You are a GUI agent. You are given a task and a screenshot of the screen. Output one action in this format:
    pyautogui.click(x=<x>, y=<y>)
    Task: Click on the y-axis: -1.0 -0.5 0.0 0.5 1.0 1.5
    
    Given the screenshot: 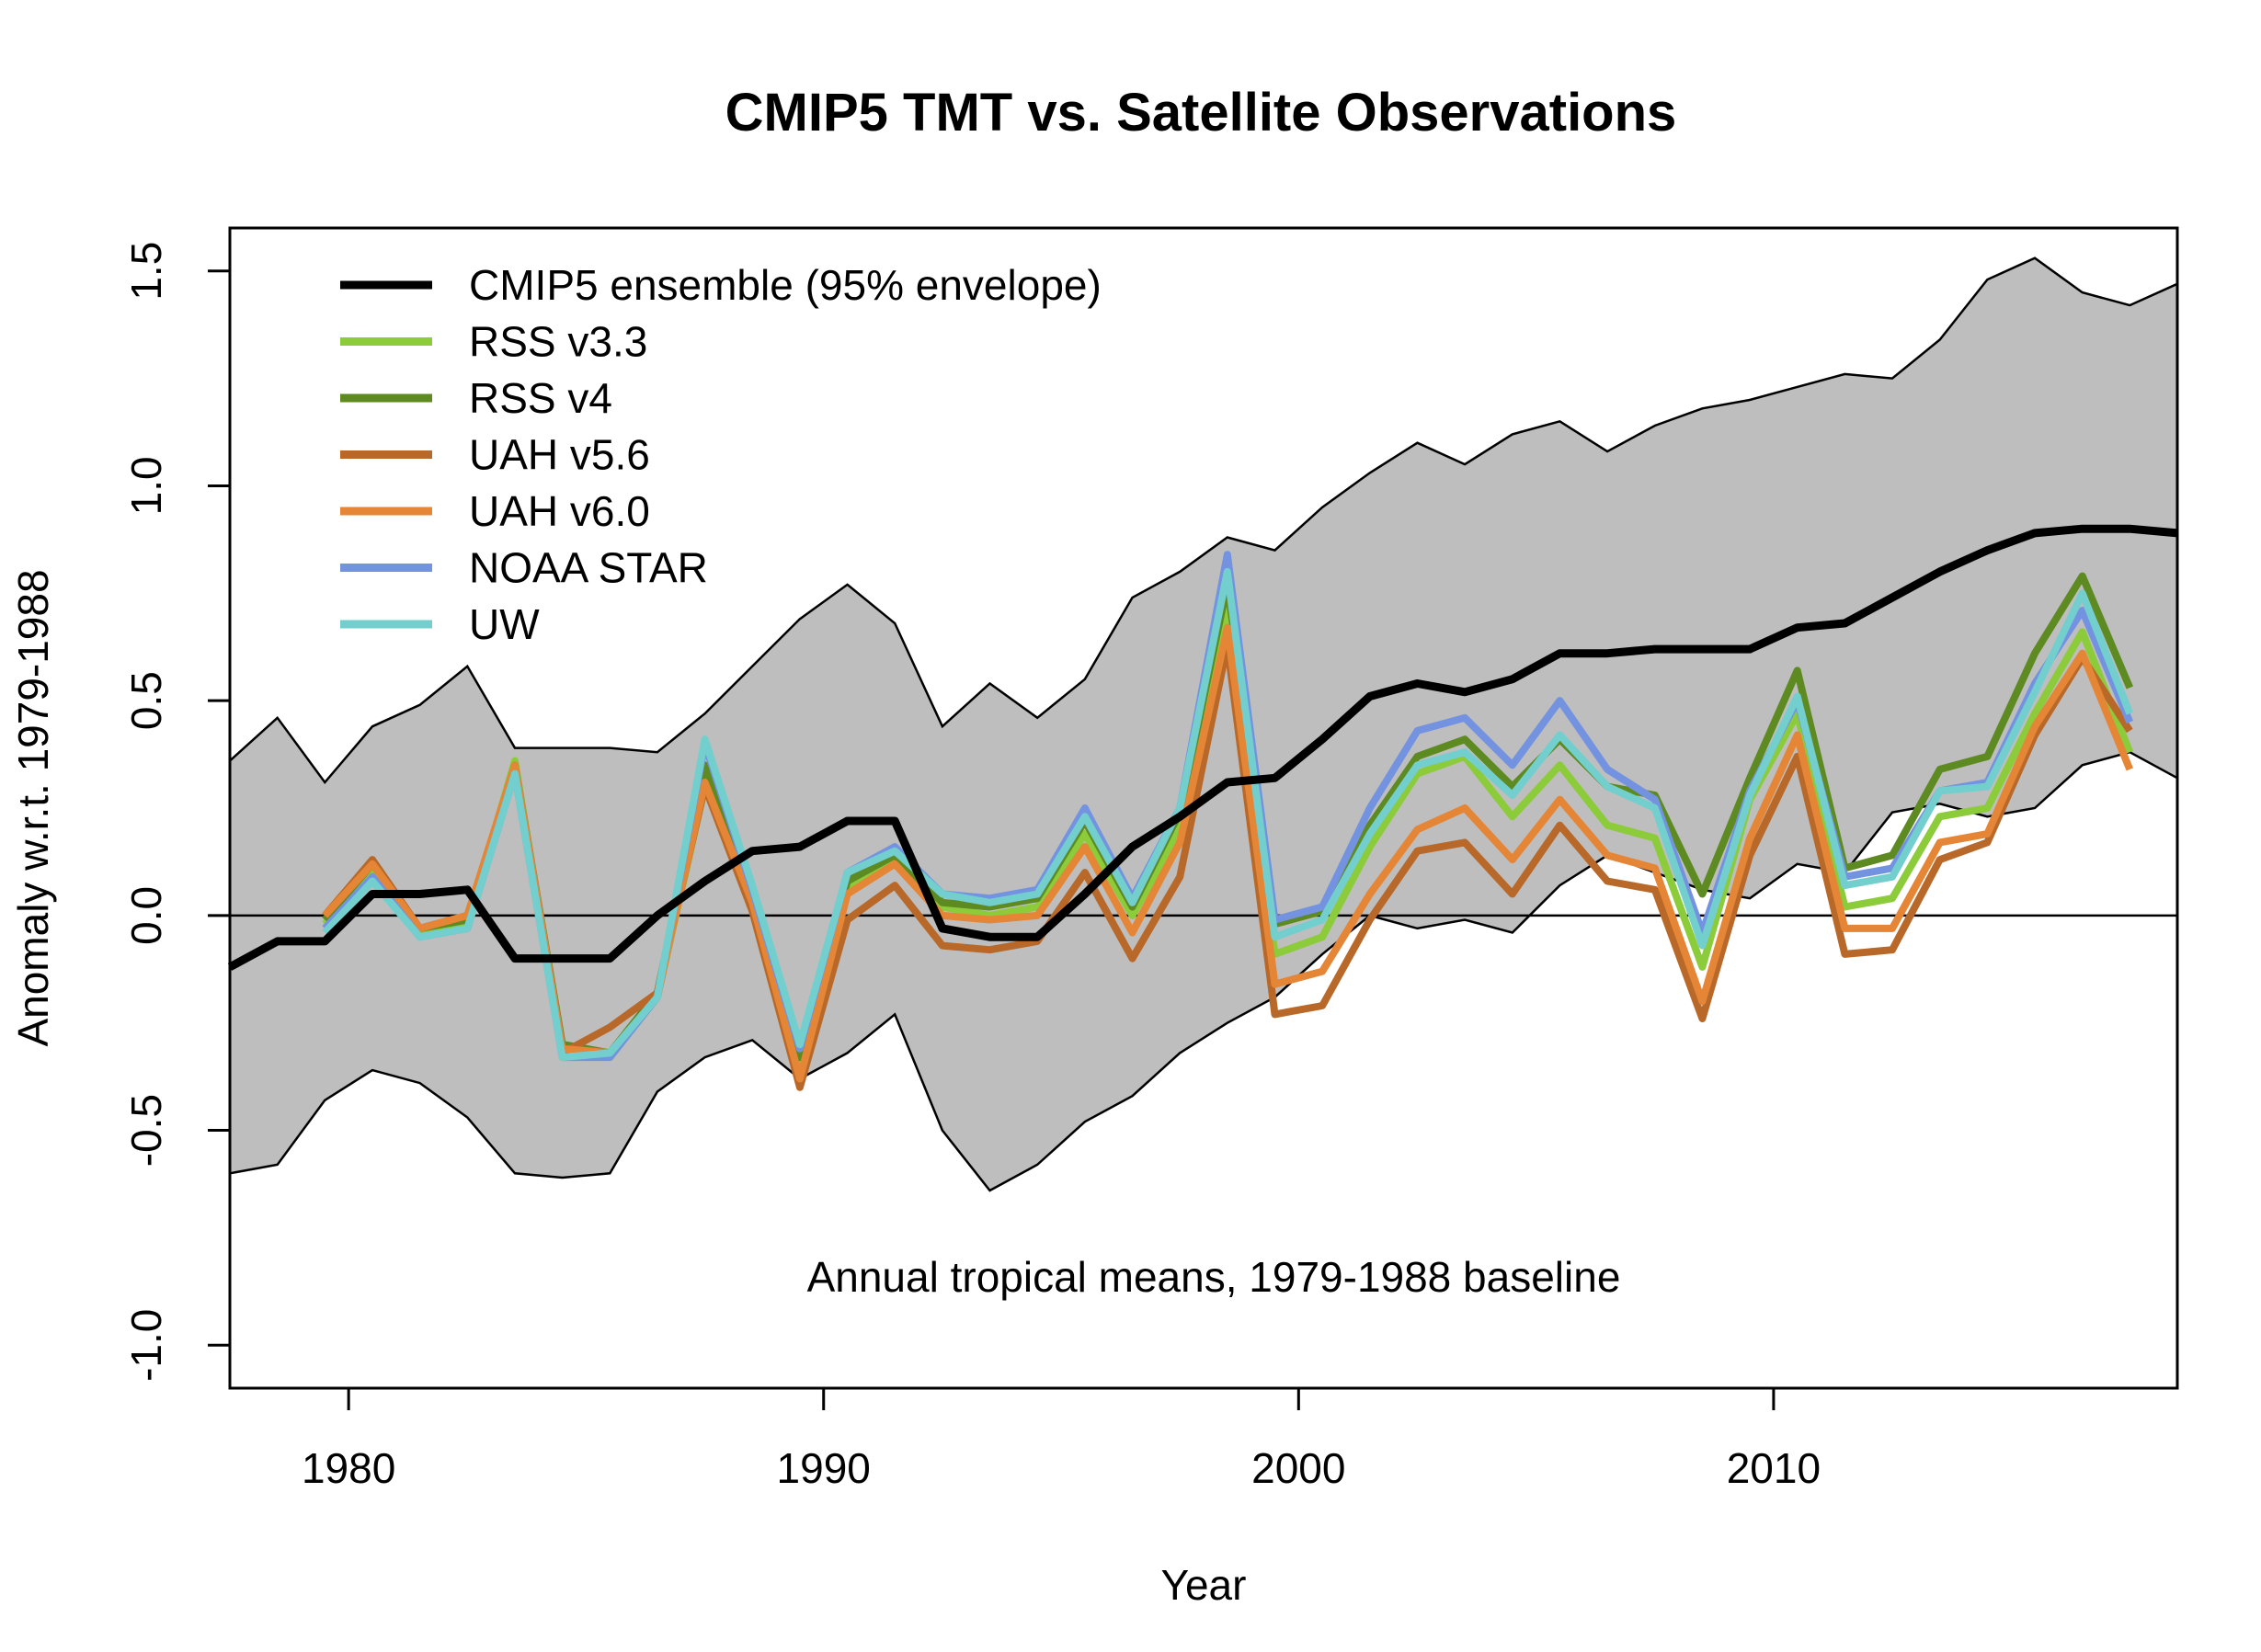 What is the action you would take?
    pyautogui.click(x=176, y=812)
    